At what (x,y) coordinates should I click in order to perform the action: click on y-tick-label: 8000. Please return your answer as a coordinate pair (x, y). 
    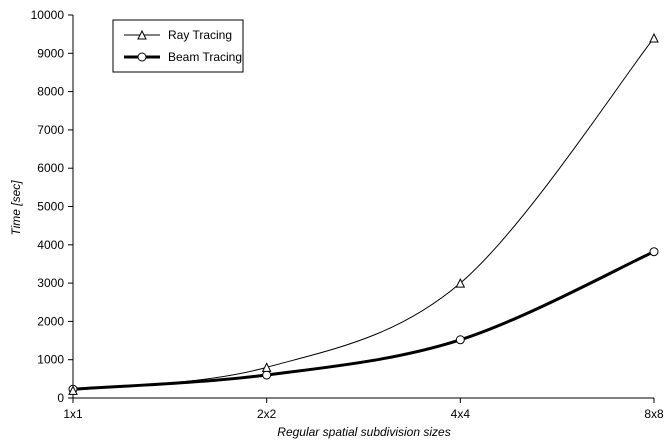
    Looking at the image, I should click on (50, 92).